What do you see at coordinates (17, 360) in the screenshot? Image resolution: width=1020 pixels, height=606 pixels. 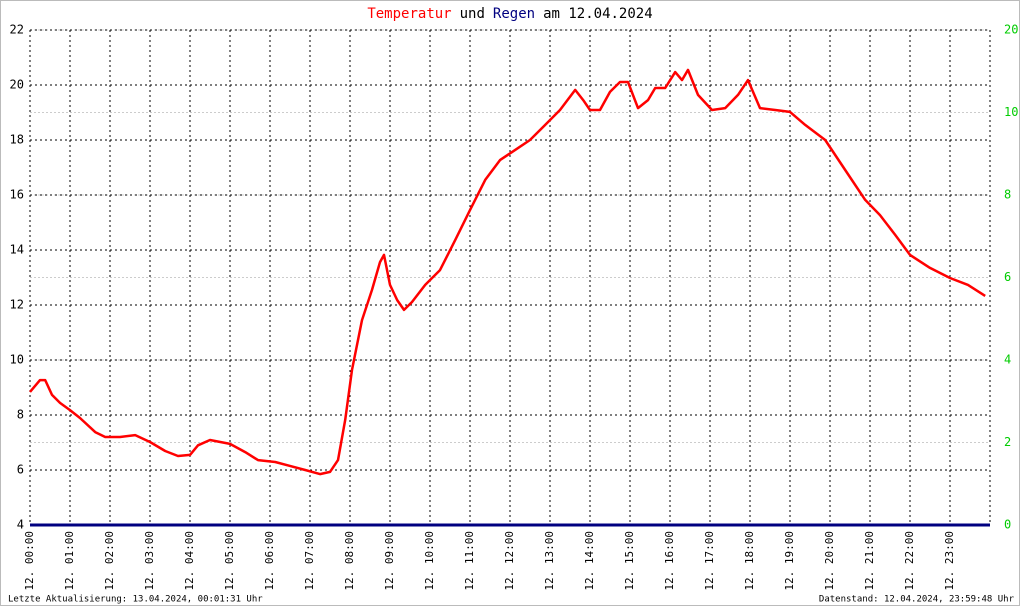 I see `y-tick-label: 10` at bounding box center [17, 360].